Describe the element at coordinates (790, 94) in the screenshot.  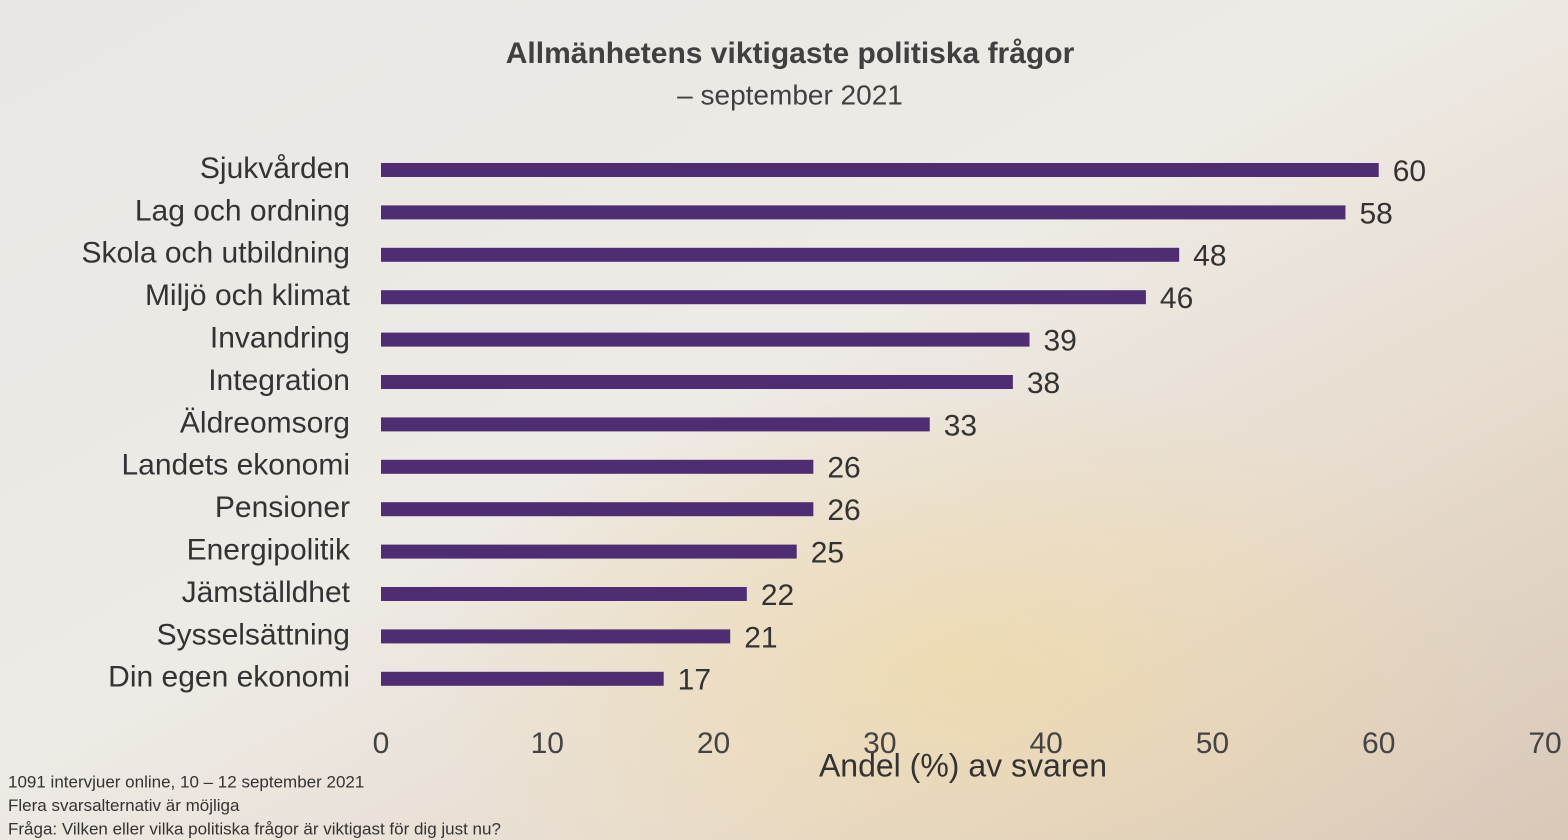
I see `chart-subtitle: – september 2021` at that location.